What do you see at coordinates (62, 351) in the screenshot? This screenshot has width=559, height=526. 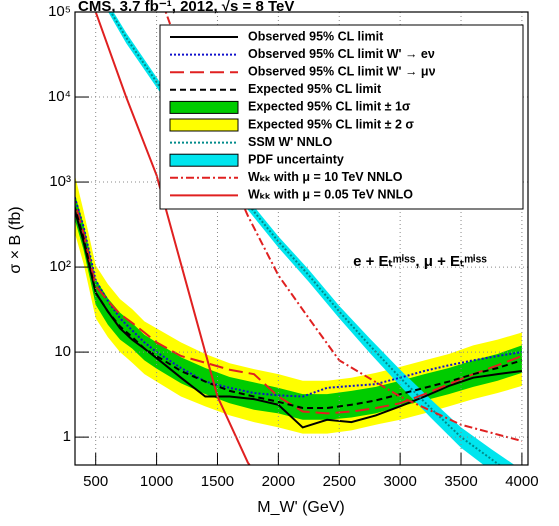 I see `y-tick-label: 10` at bounding box center [62, 351].